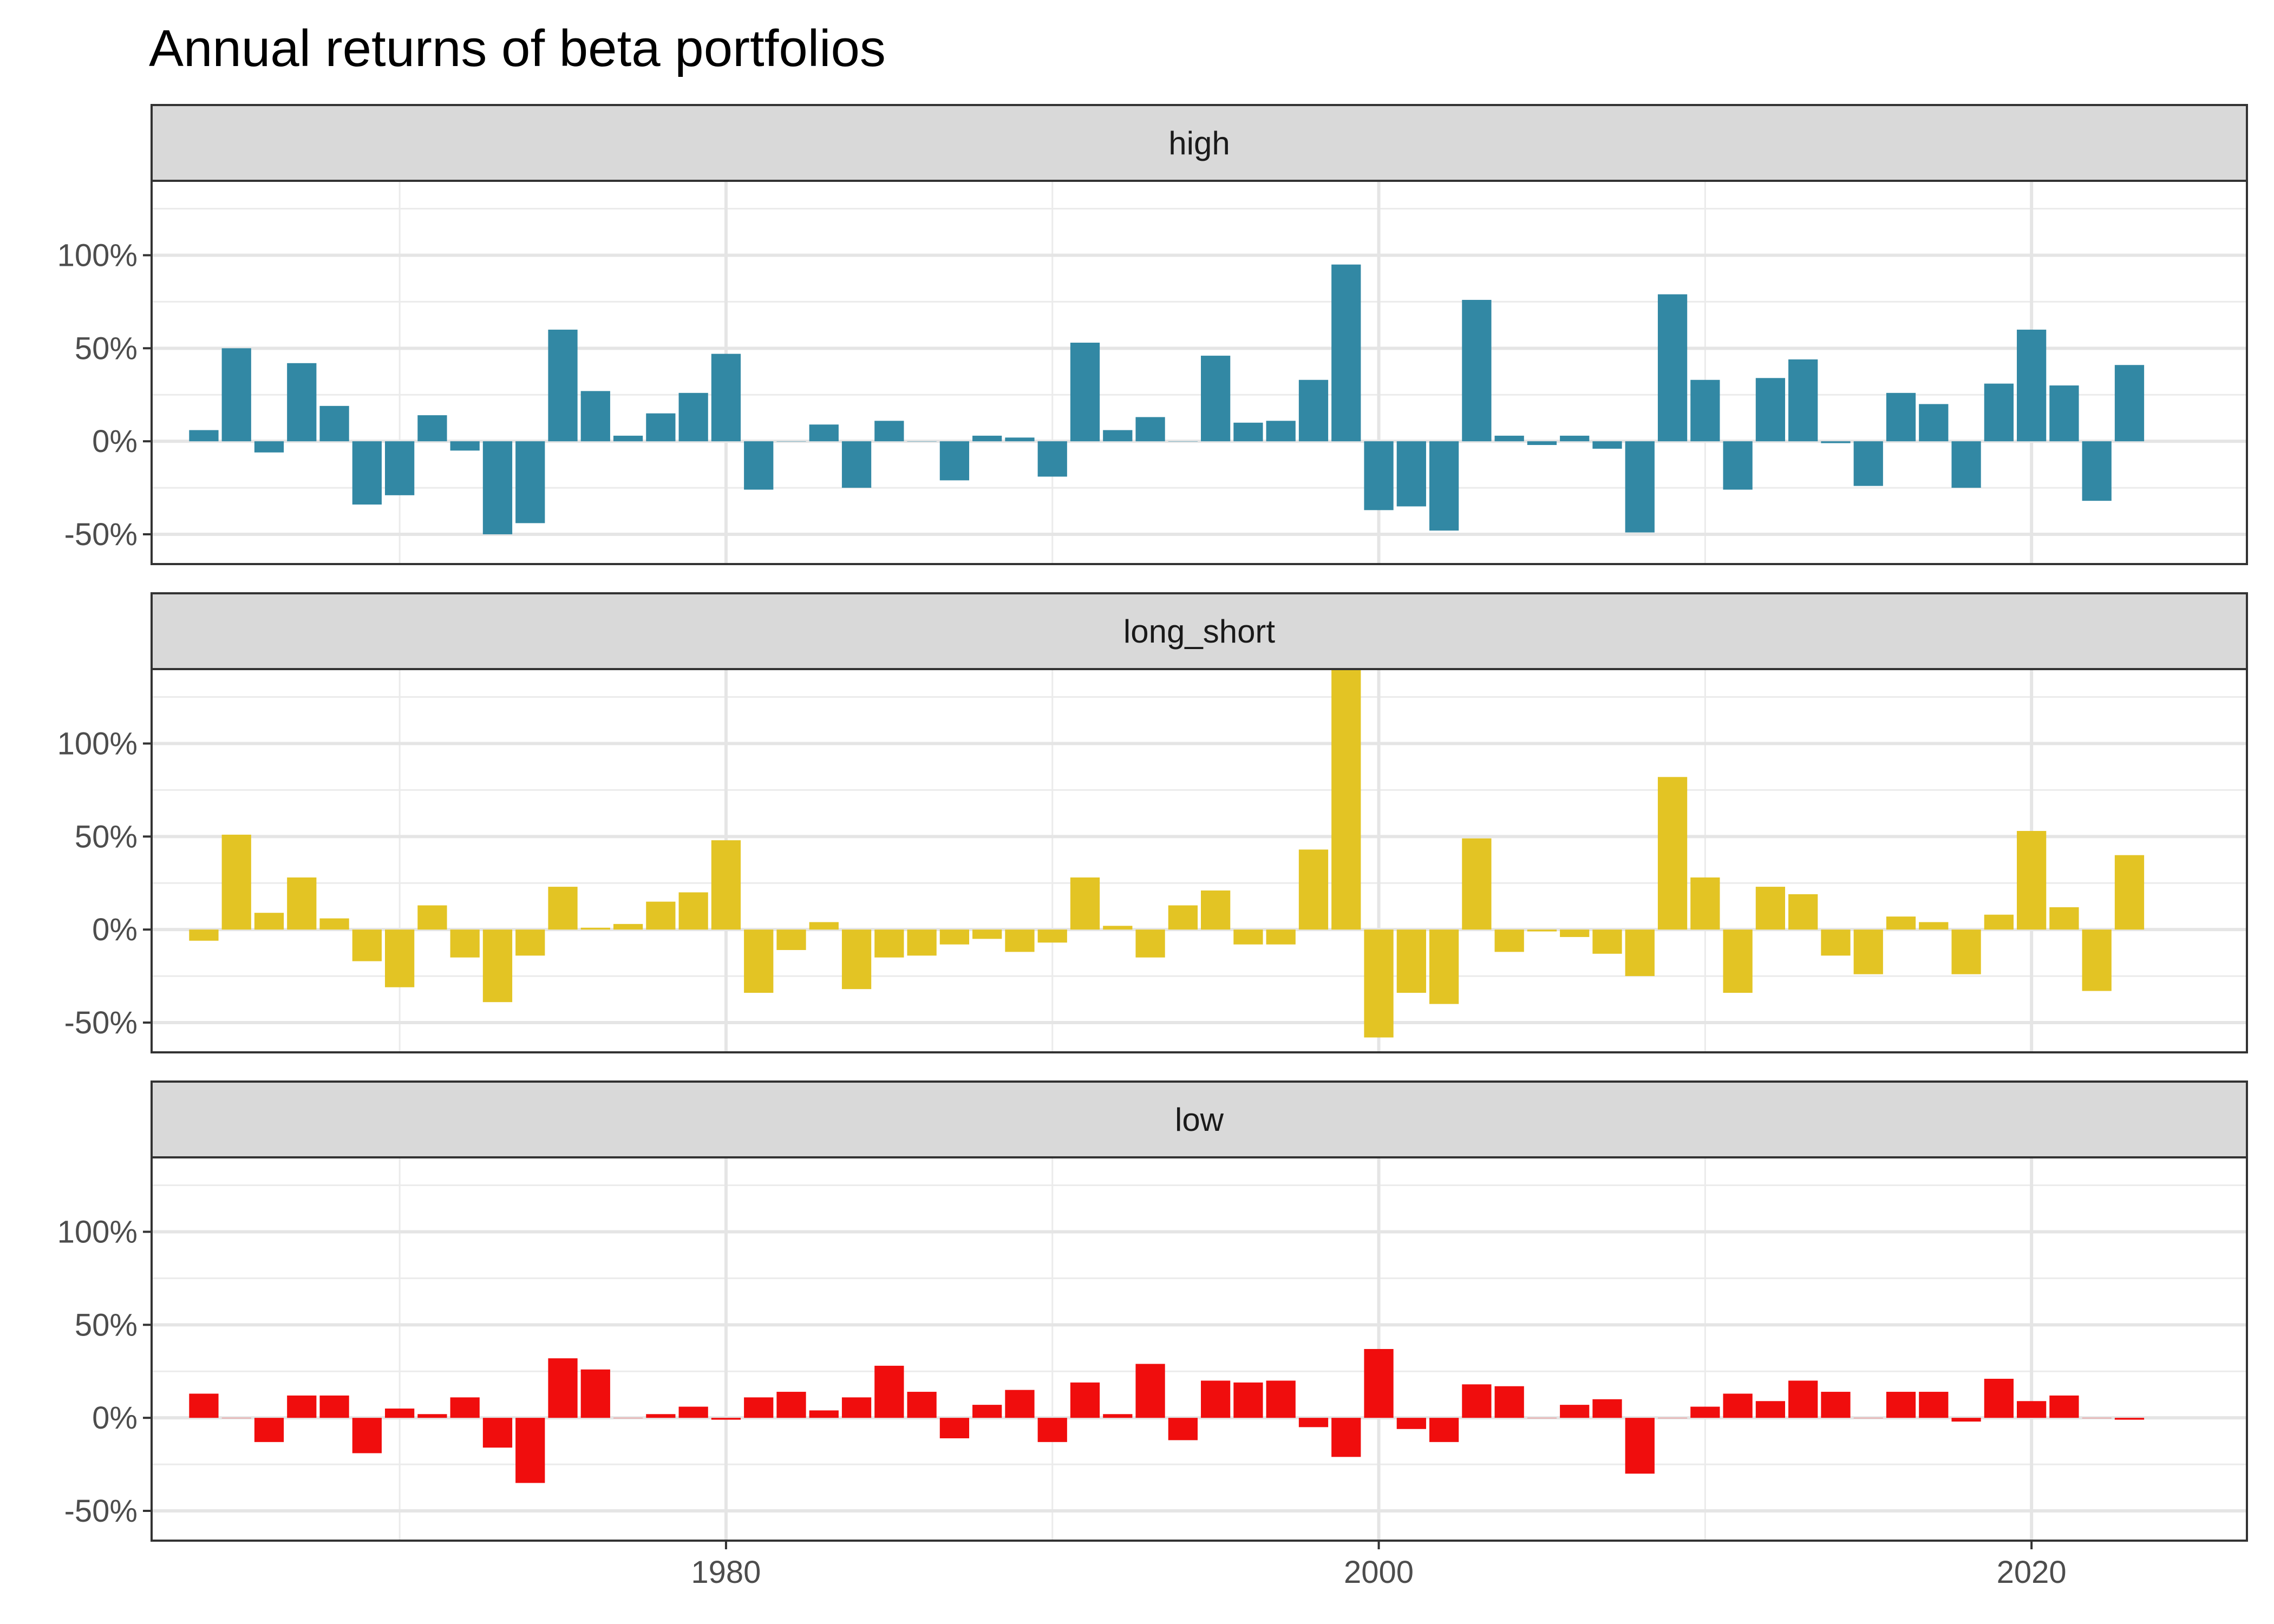 The height and width of the screenshot is (1624, 2274). Describe the element at coordinates (400, 468) in the screenshot. I see `bar-high-1970: 1970: -29%` at that location.